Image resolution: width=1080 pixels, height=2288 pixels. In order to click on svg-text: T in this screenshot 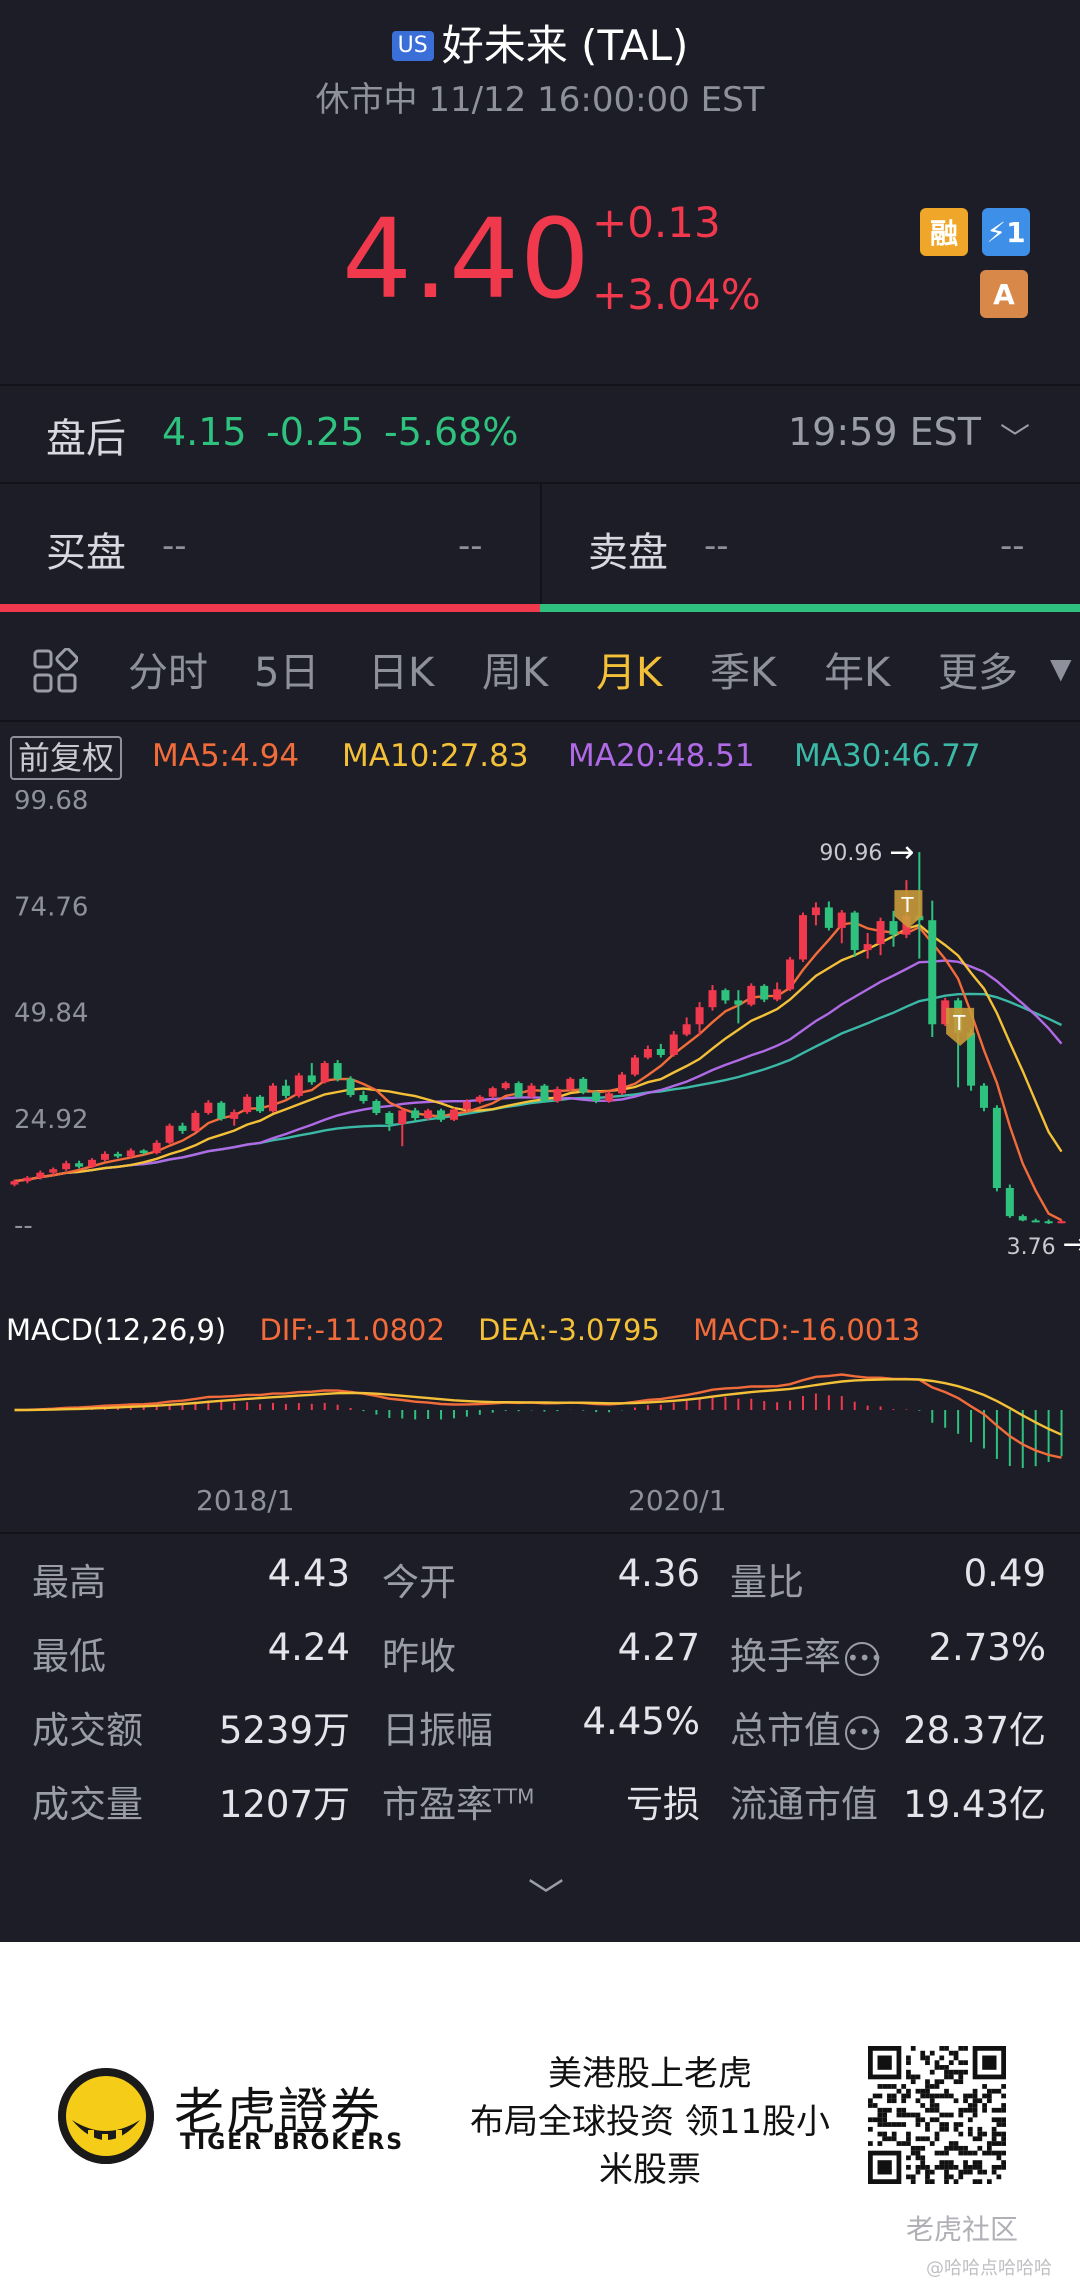, I will do `click(907, 905)`.